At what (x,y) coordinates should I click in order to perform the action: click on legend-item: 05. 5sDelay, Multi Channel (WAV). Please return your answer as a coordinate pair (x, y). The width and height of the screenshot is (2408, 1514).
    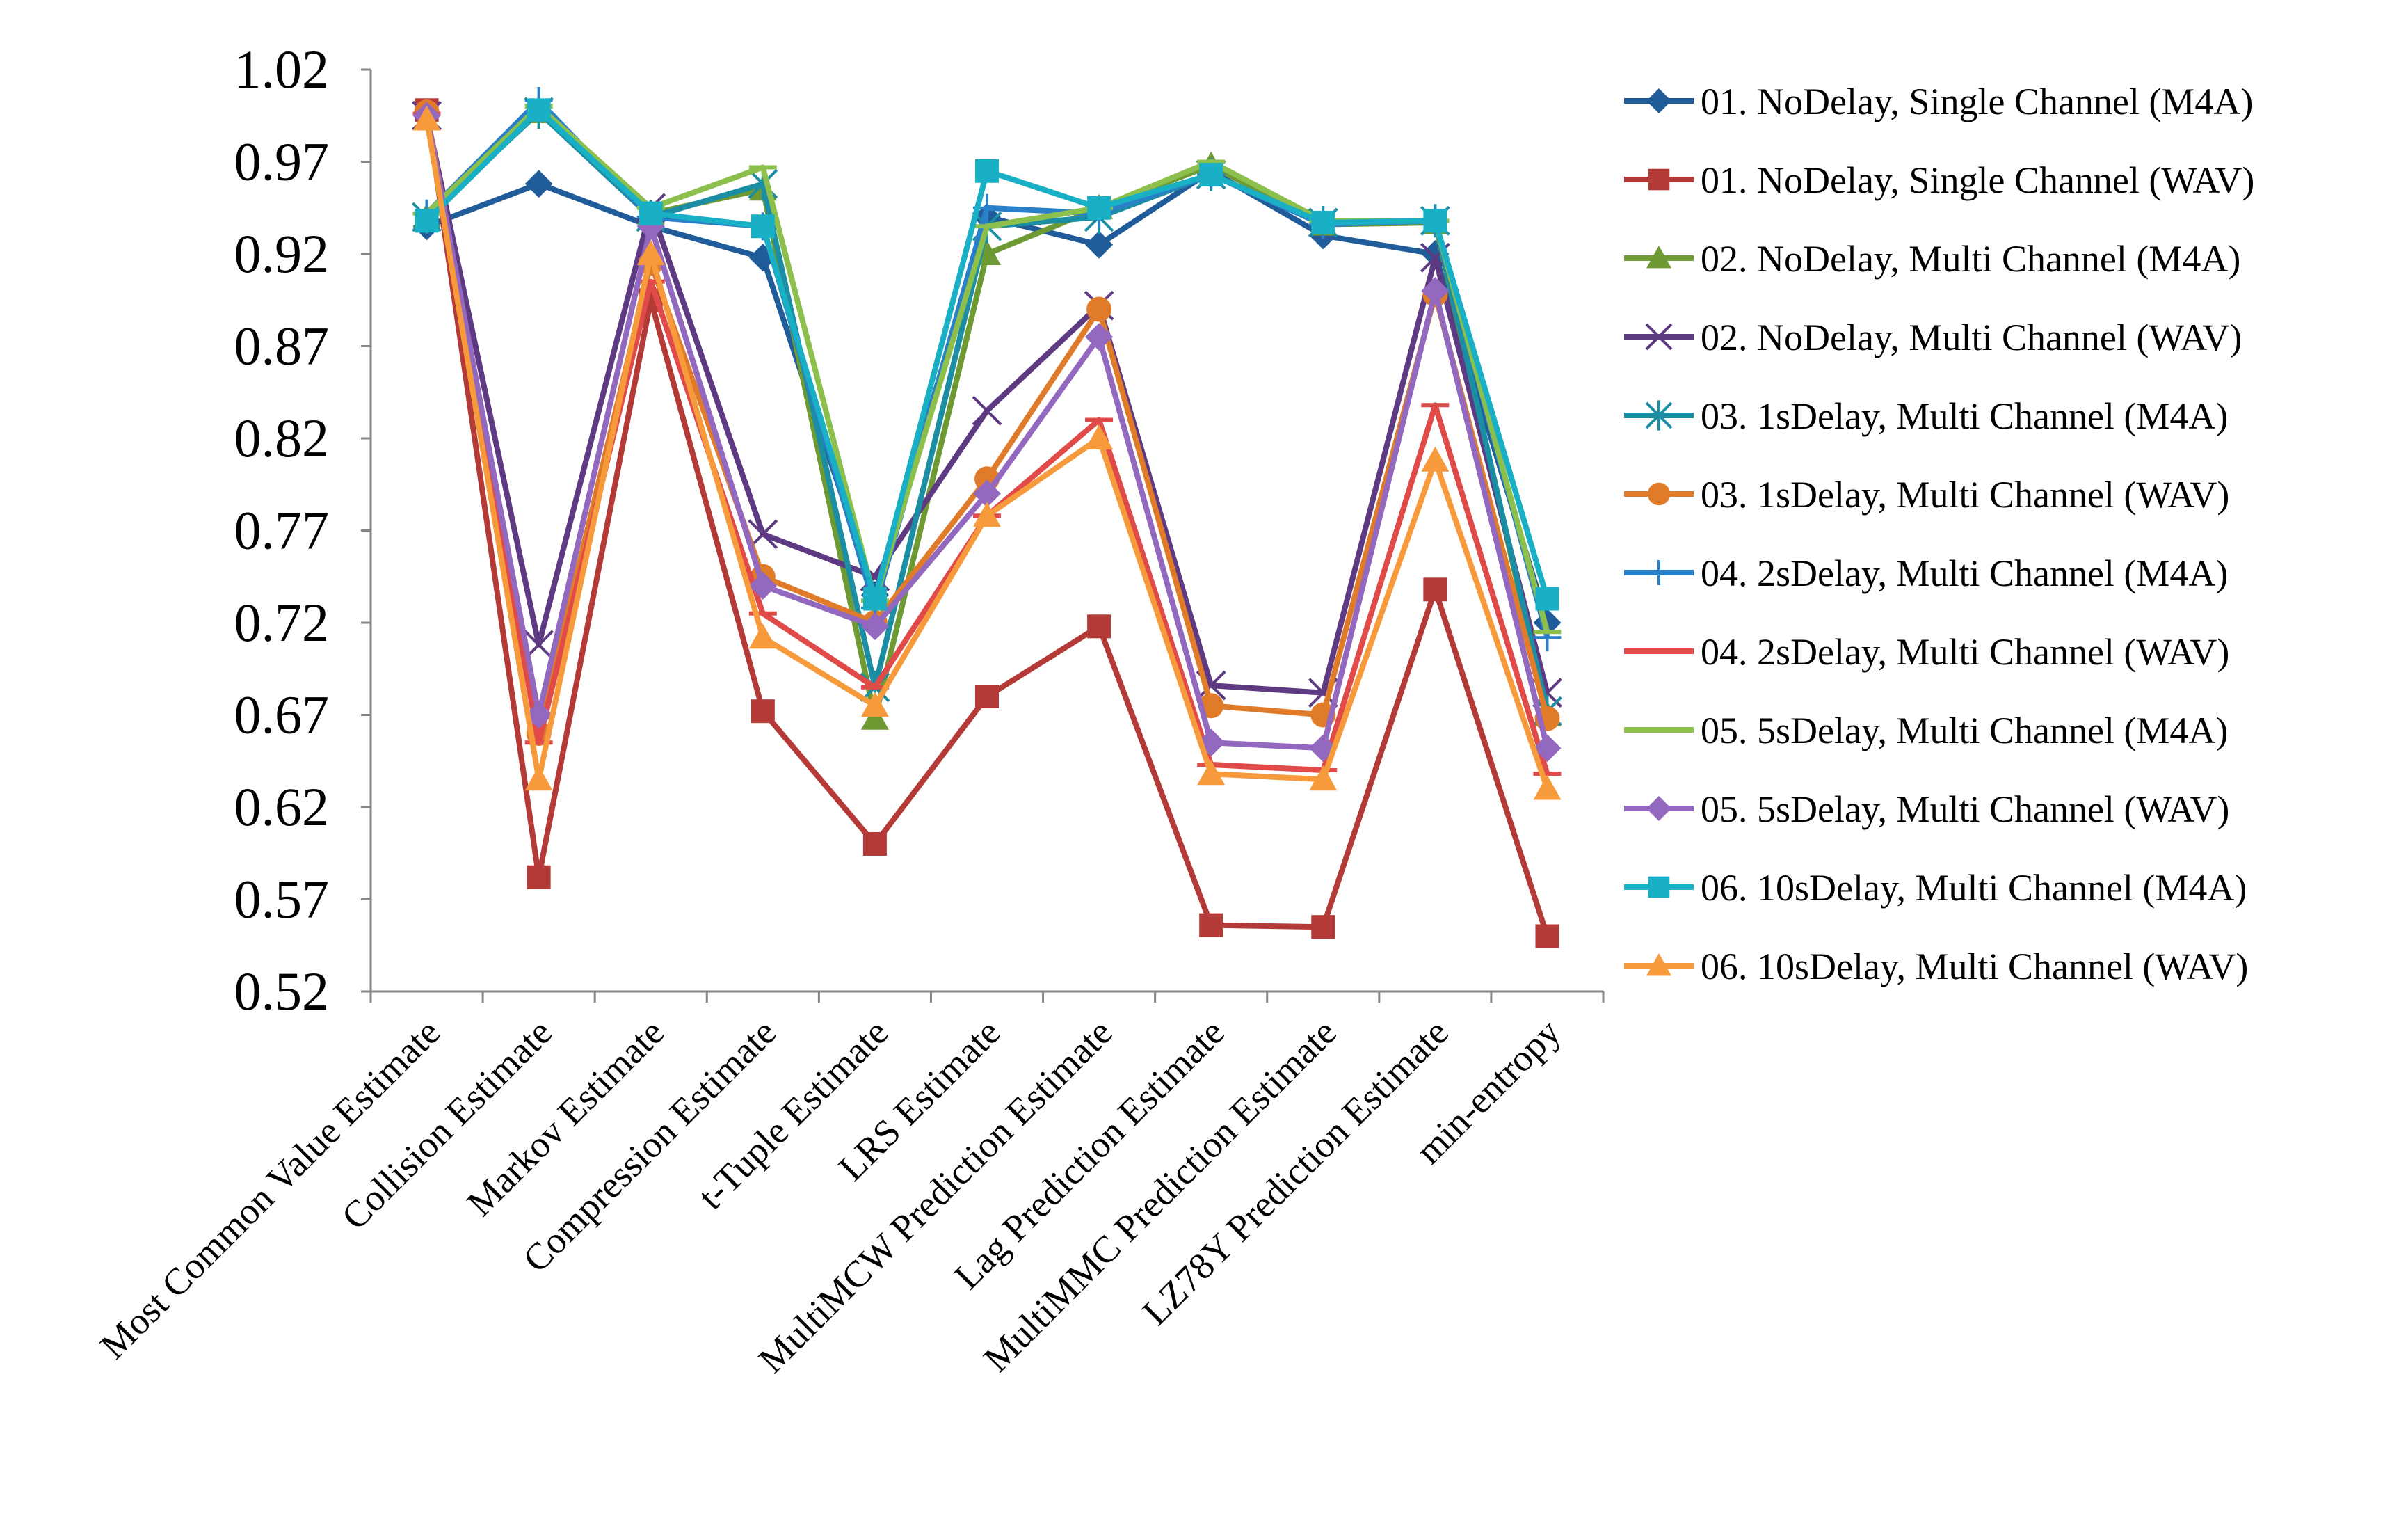
    Looking at the image, I should click on (1926, 809).